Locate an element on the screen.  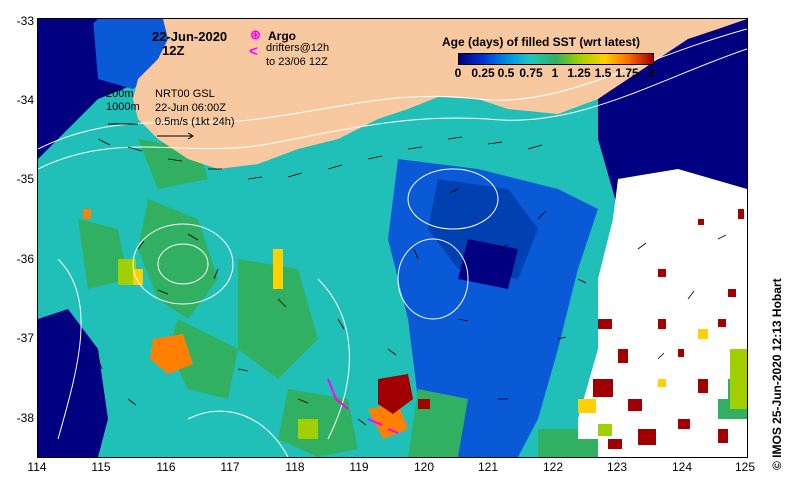
lon-tick: 124 is located at coordinates (682, 467).